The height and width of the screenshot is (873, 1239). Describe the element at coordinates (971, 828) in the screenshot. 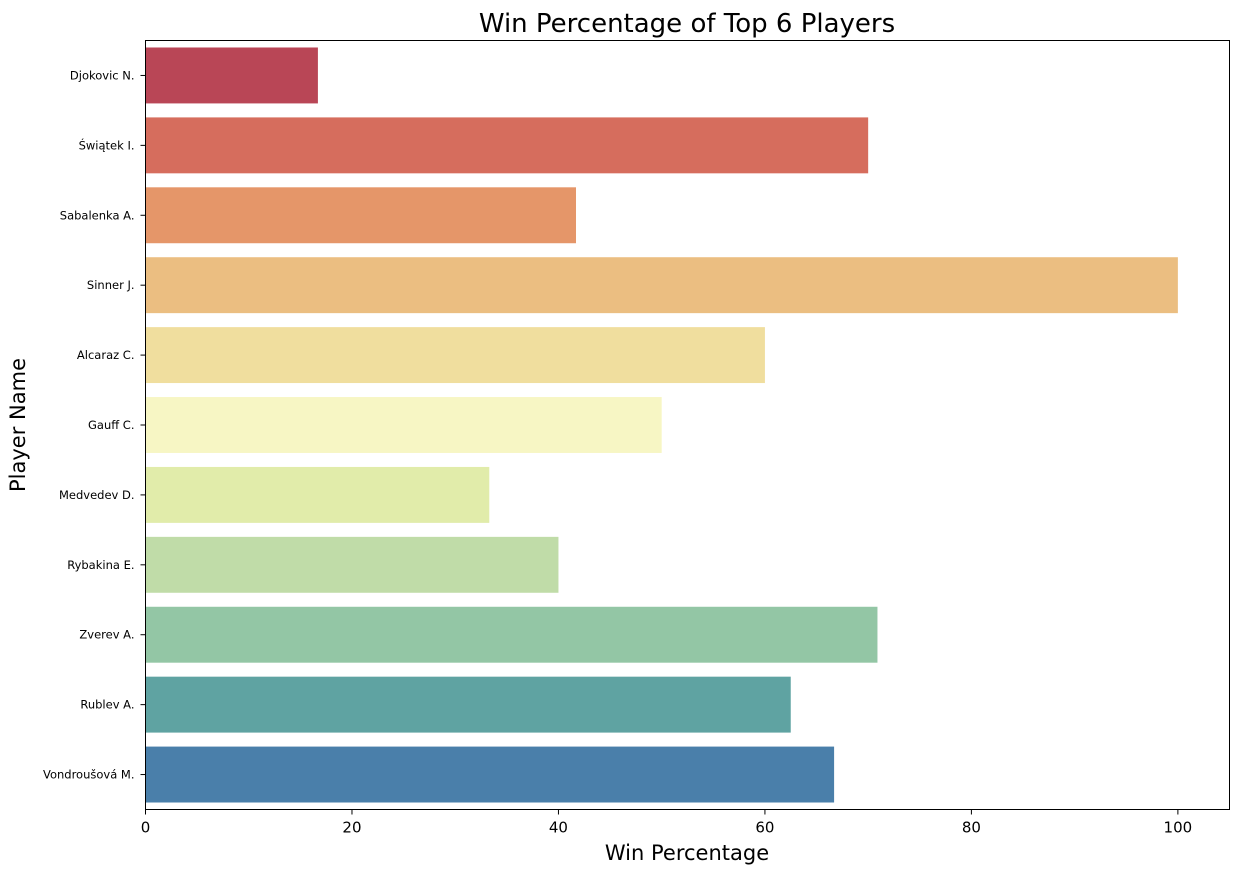

I see `x-tick-label: 80` at that location.